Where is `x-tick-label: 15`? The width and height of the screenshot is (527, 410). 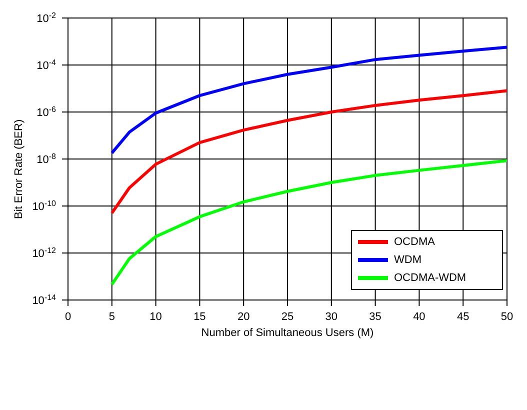 x-tick-label: 15 is located at coordinates (200, 317).